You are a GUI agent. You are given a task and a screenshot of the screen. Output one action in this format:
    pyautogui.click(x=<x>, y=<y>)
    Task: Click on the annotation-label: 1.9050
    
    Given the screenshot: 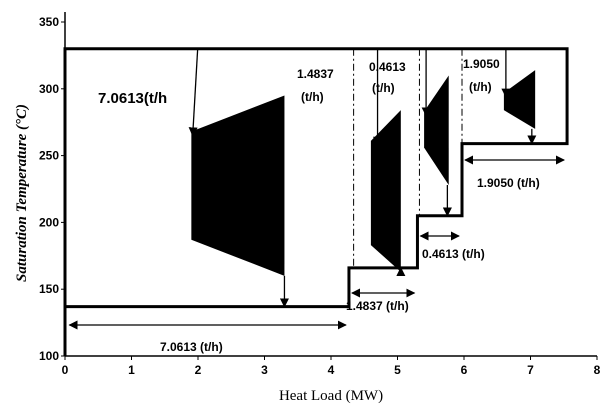 What is the action you would take?
    pyautogui.click(x=481, y=64)
    